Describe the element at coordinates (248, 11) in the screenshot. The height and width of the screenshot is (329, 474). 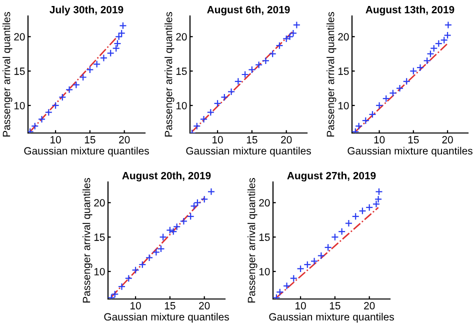
I see `chart-title: August 6th, 2019` at that location.